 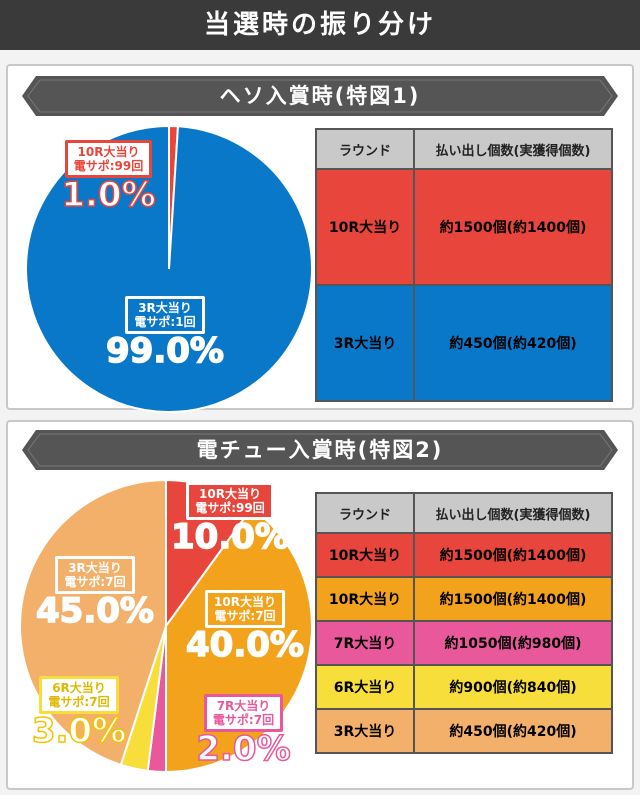 I want to click on section-heading-2: 電チュー入賞時(特図2), so click(x=320, y=450).